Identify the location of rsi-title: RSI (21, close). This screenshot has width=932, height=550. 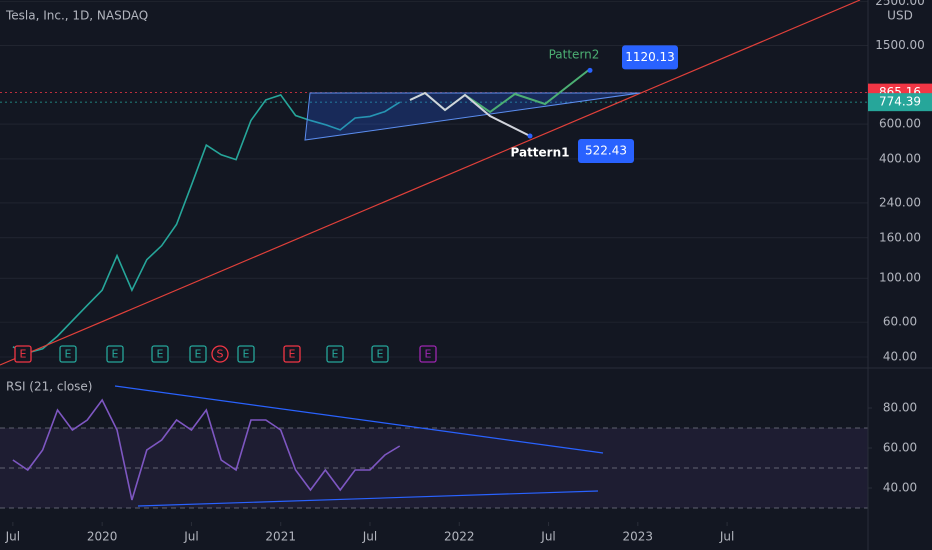
(49, 387).